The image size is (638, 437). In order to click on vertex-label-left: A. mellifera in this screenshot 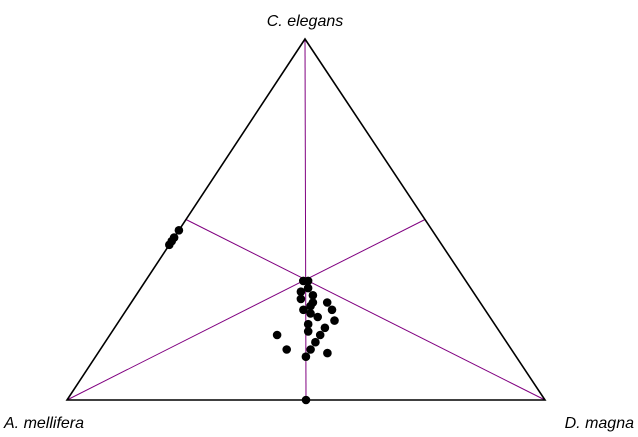, I will do `click(43, 423)`.